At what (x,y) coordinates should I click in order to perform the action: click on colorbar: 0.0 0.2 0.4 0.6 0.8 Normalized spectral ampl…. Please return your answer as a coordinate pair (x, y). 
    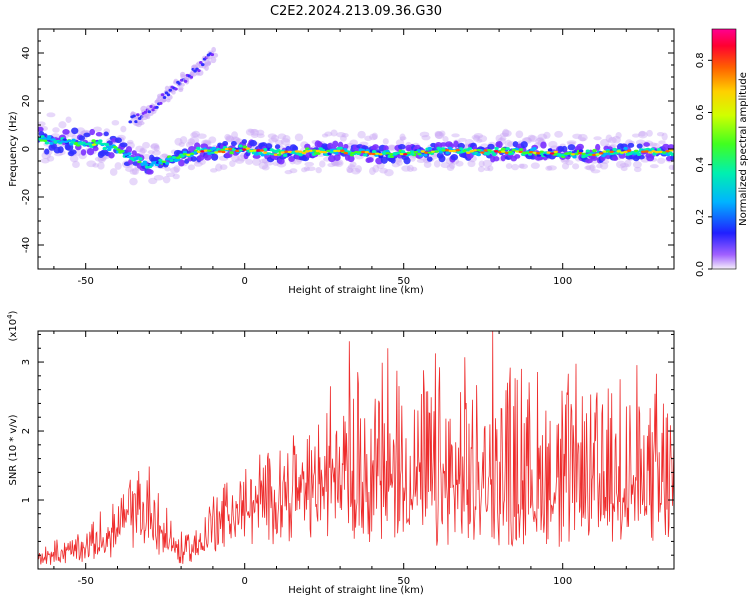
    Looking at the image, I should click on (722, 152).